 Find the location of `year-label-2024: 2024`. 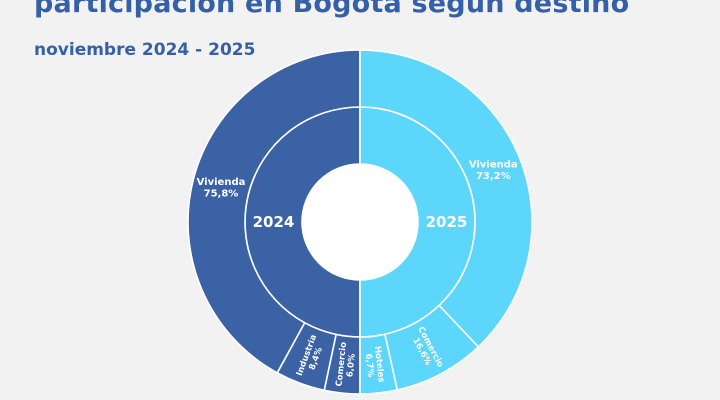

year-label-2024: 2024 is located at coordinates (274, 222).